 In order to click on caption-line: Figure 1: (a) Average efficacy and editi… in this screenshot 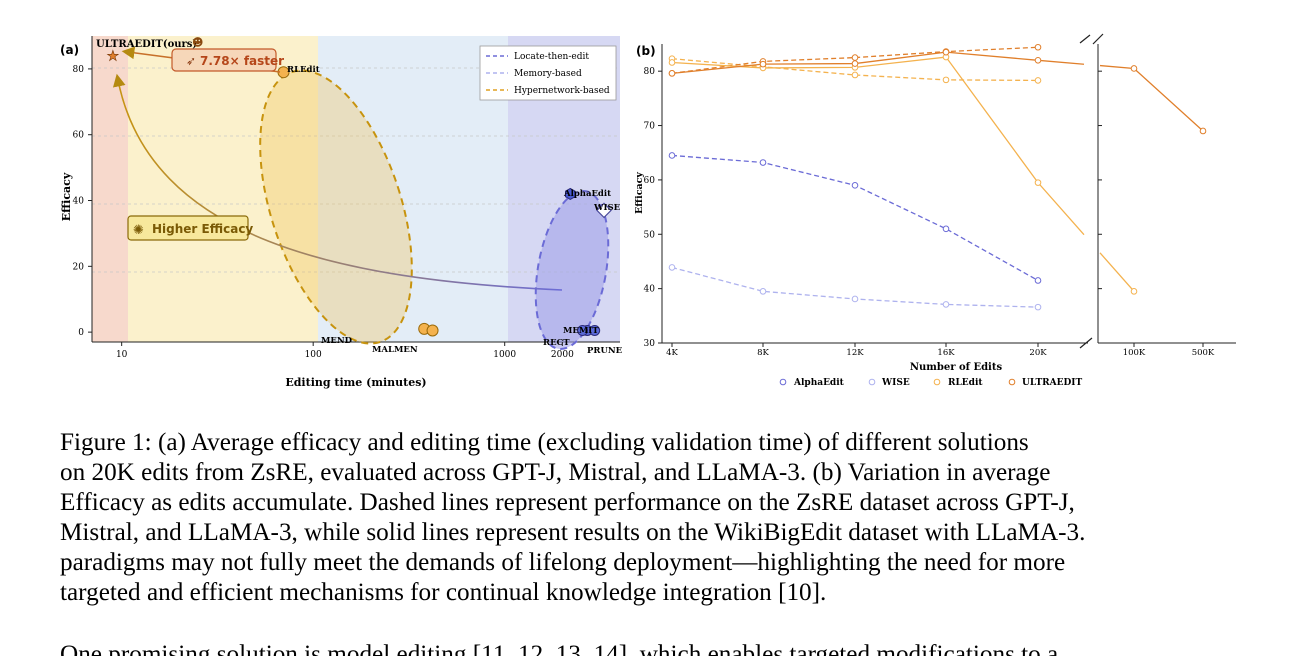, I will do `click(544, 442)`.